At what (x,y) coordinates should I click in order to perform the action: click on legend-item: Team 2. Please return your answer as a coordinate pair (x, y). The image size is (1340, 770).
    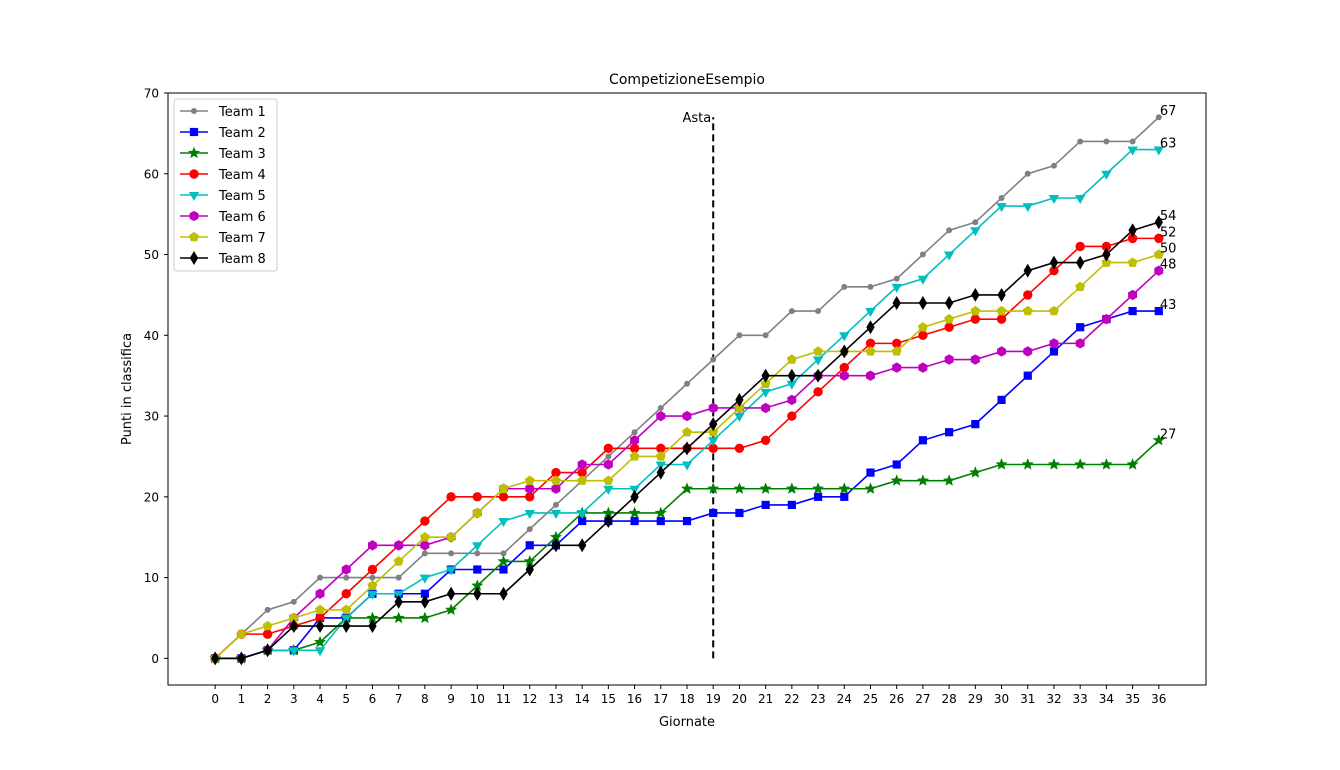
    Looking at the image, I should click on (223, 133).